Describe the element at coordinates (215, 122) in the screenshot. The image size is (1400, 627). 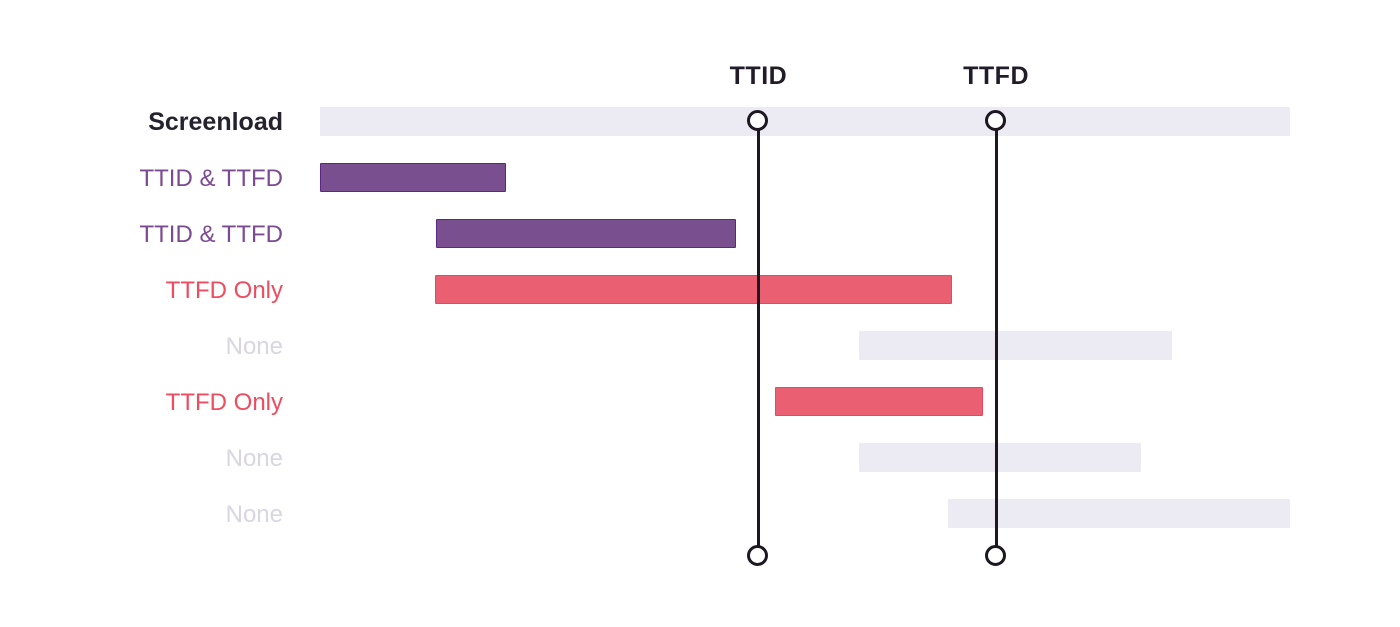
I see `row-label-screenload: Screenload` at that location.